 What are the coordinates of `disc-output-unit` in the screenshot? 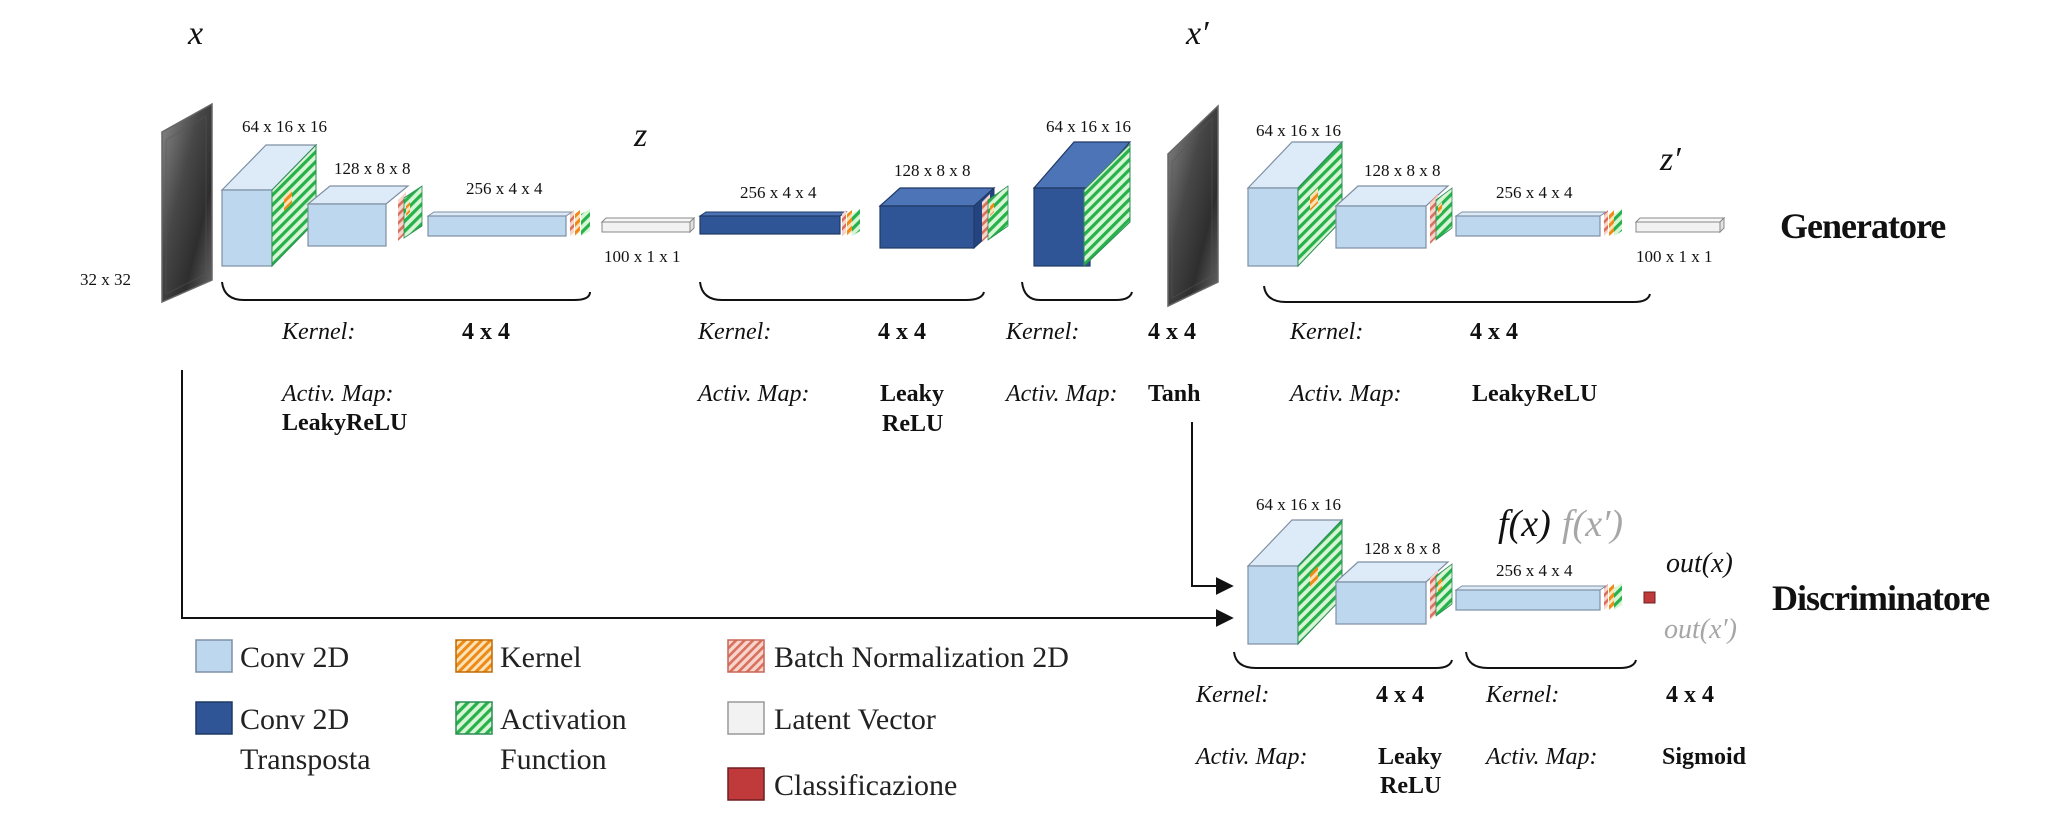 It's located at (1649, 597).